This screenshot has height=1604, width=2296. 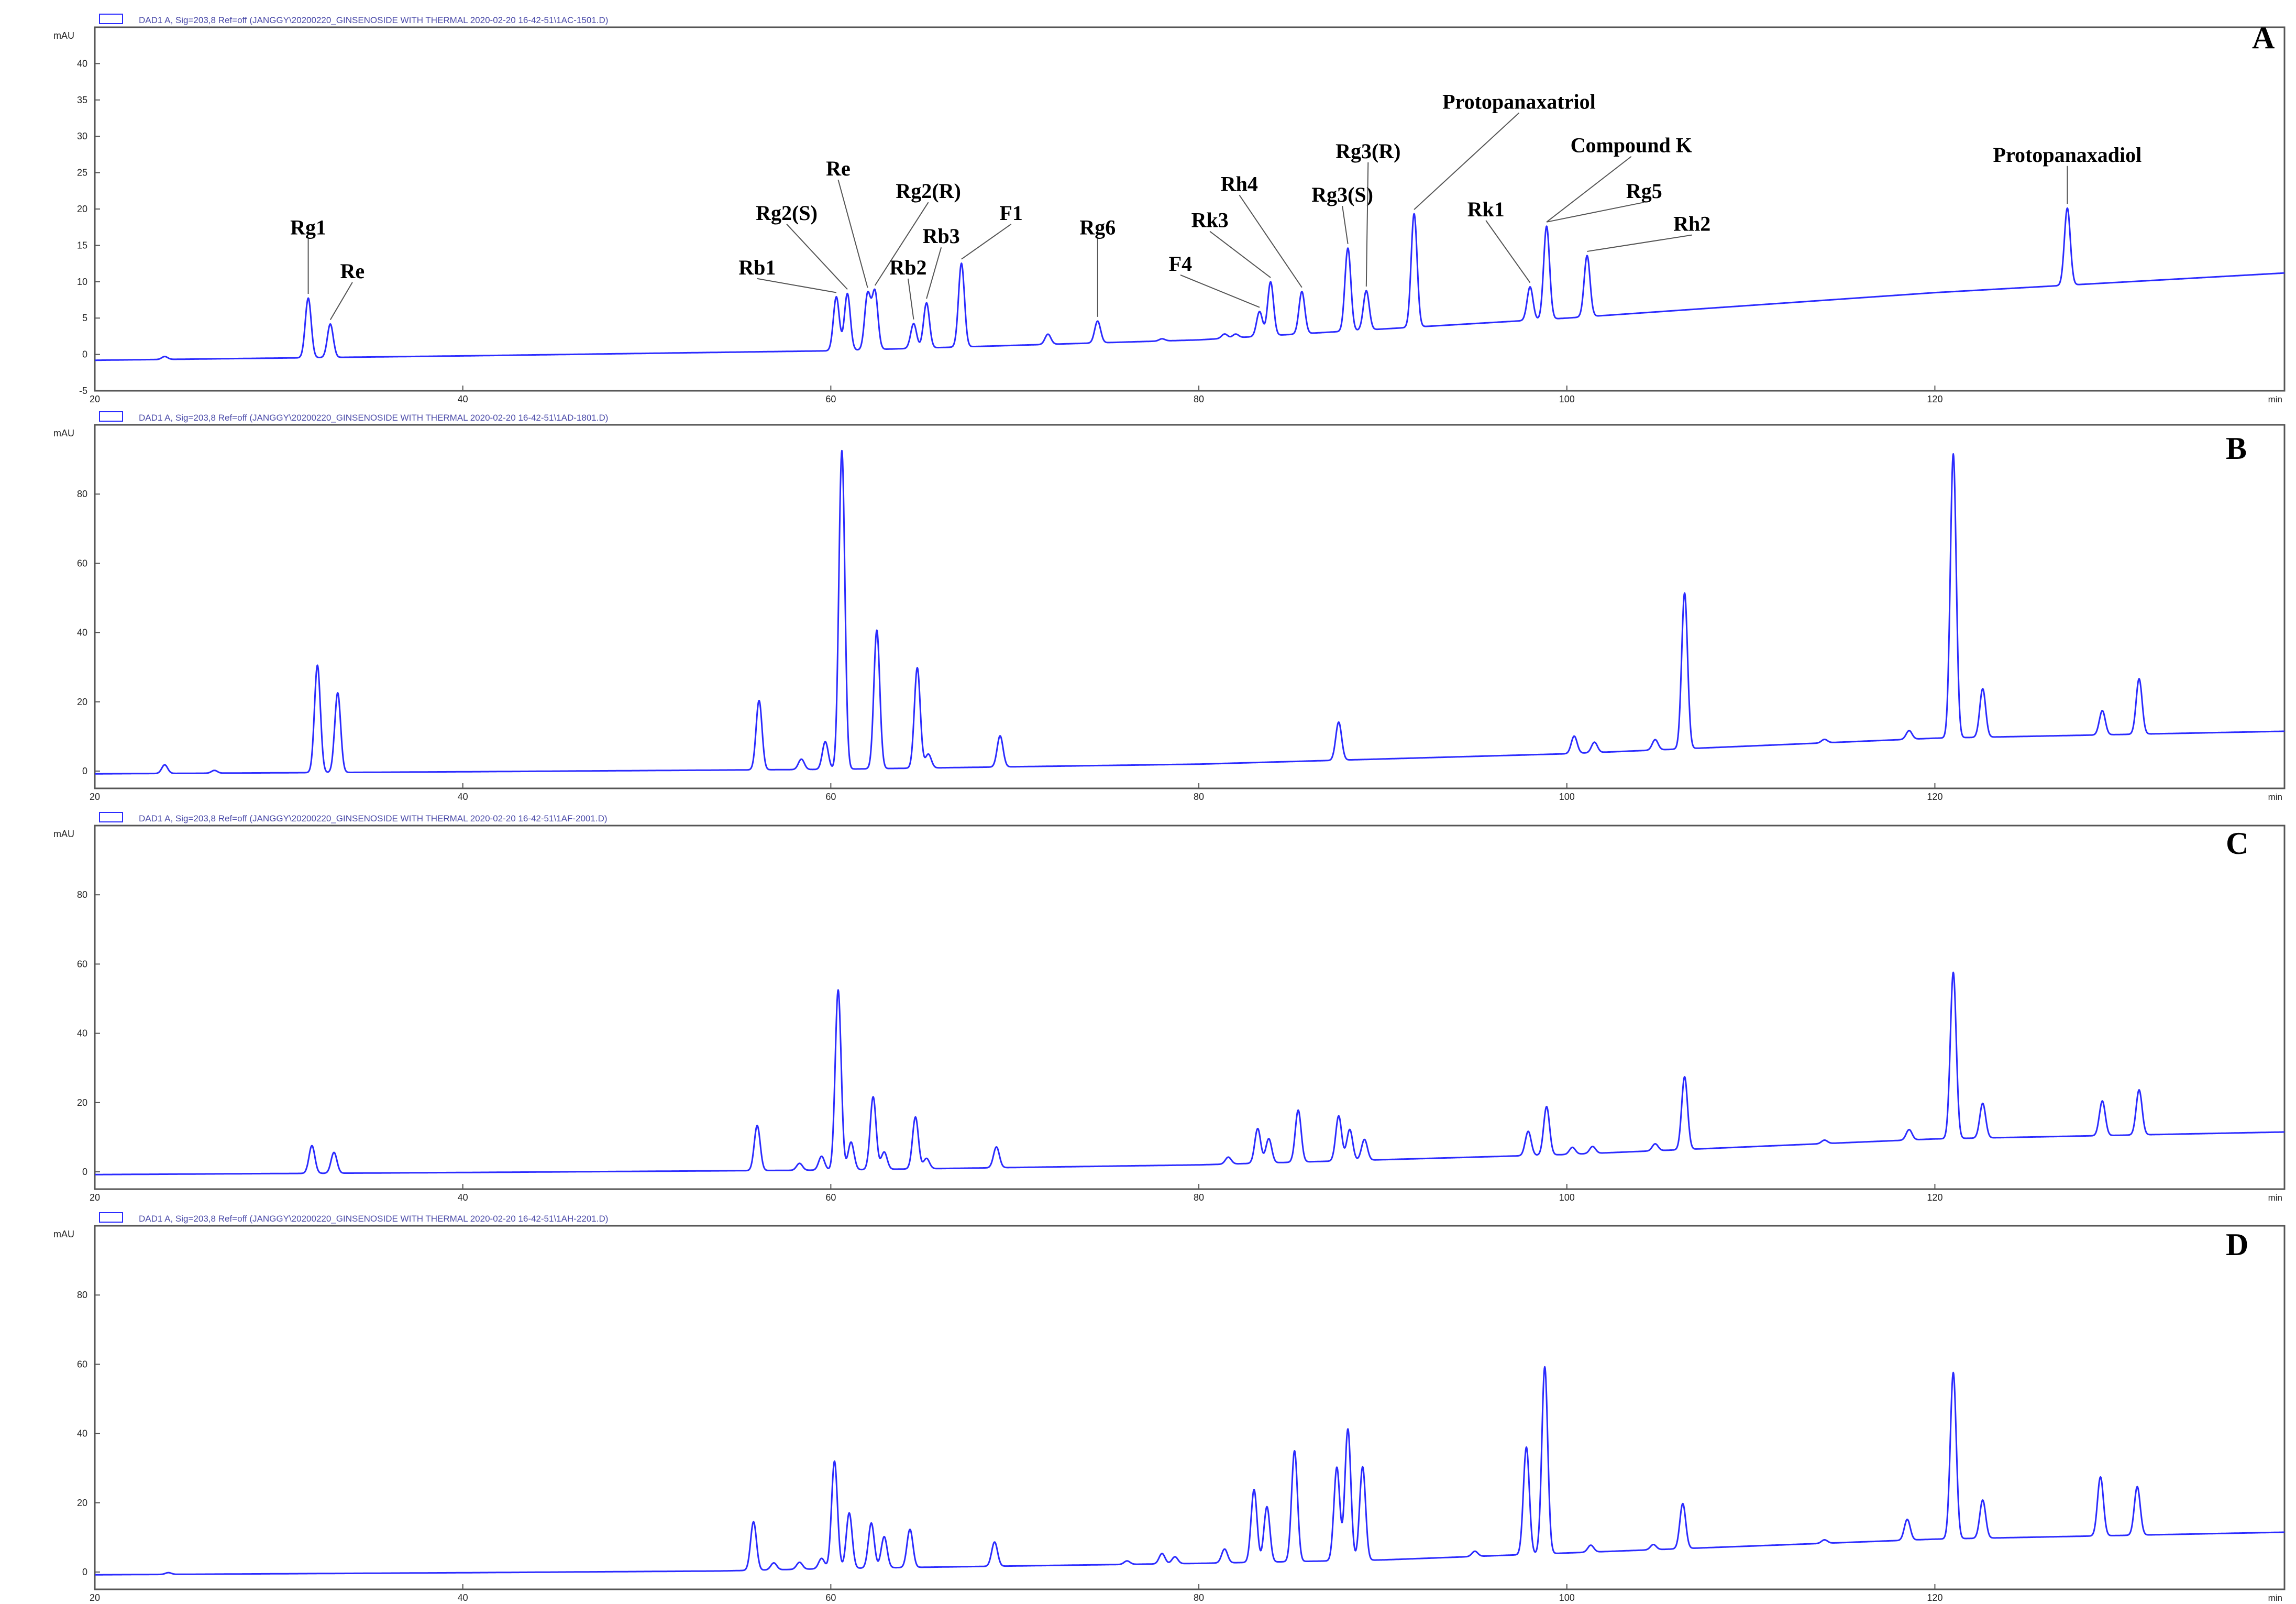 I want to click on peak-label: Rb1, so click(x=757, y=267).